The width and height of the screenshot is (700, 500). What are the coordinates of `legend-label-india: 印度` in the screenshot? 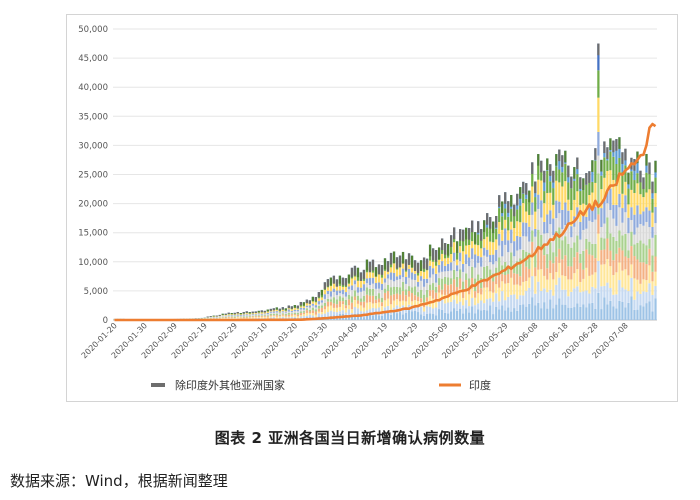 It's located at (480, 385).